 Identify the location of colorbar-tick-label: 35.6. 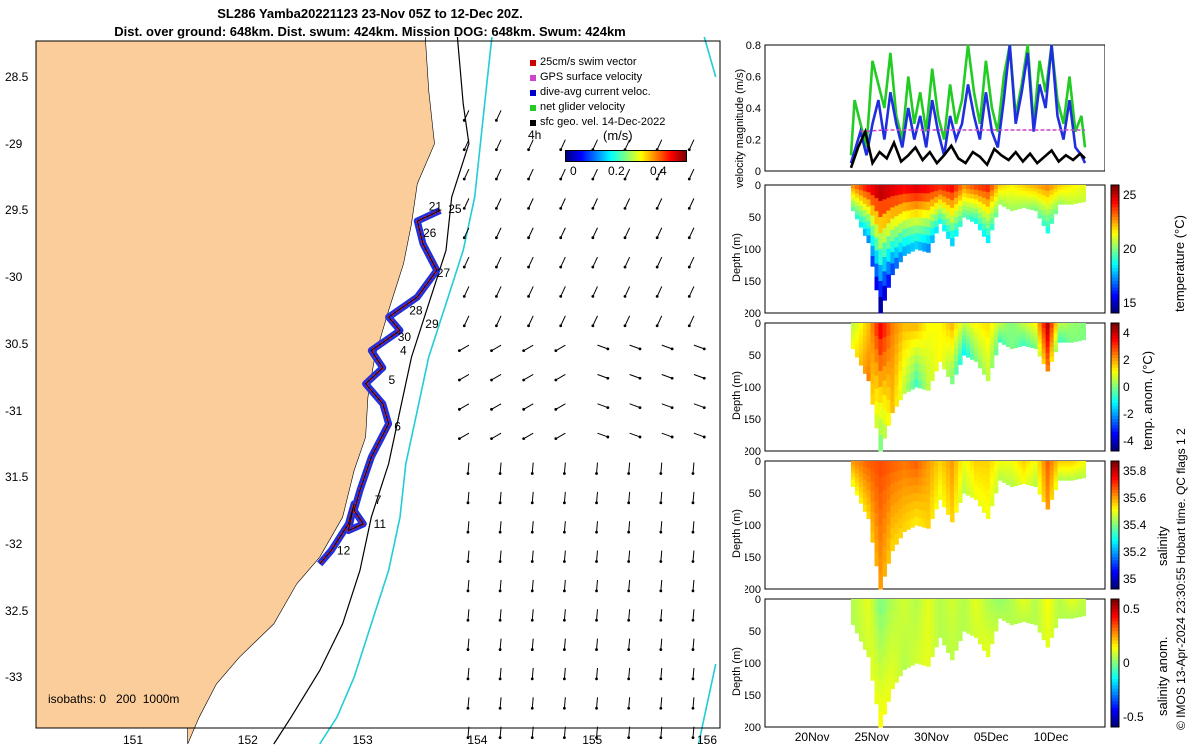
(1135, 498).